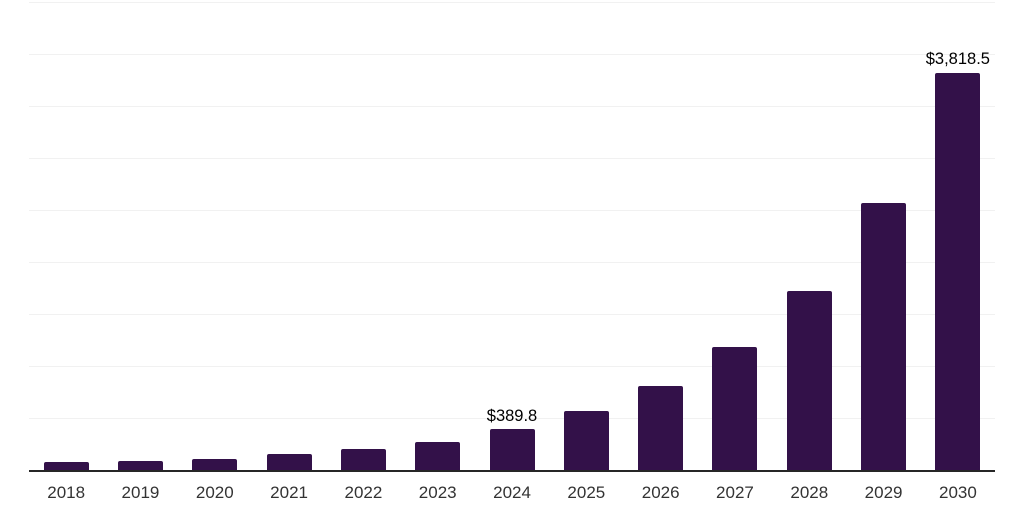  Describe the element at coordinates (438, 456) in the screenshot. I see `bar-2023` at that location.